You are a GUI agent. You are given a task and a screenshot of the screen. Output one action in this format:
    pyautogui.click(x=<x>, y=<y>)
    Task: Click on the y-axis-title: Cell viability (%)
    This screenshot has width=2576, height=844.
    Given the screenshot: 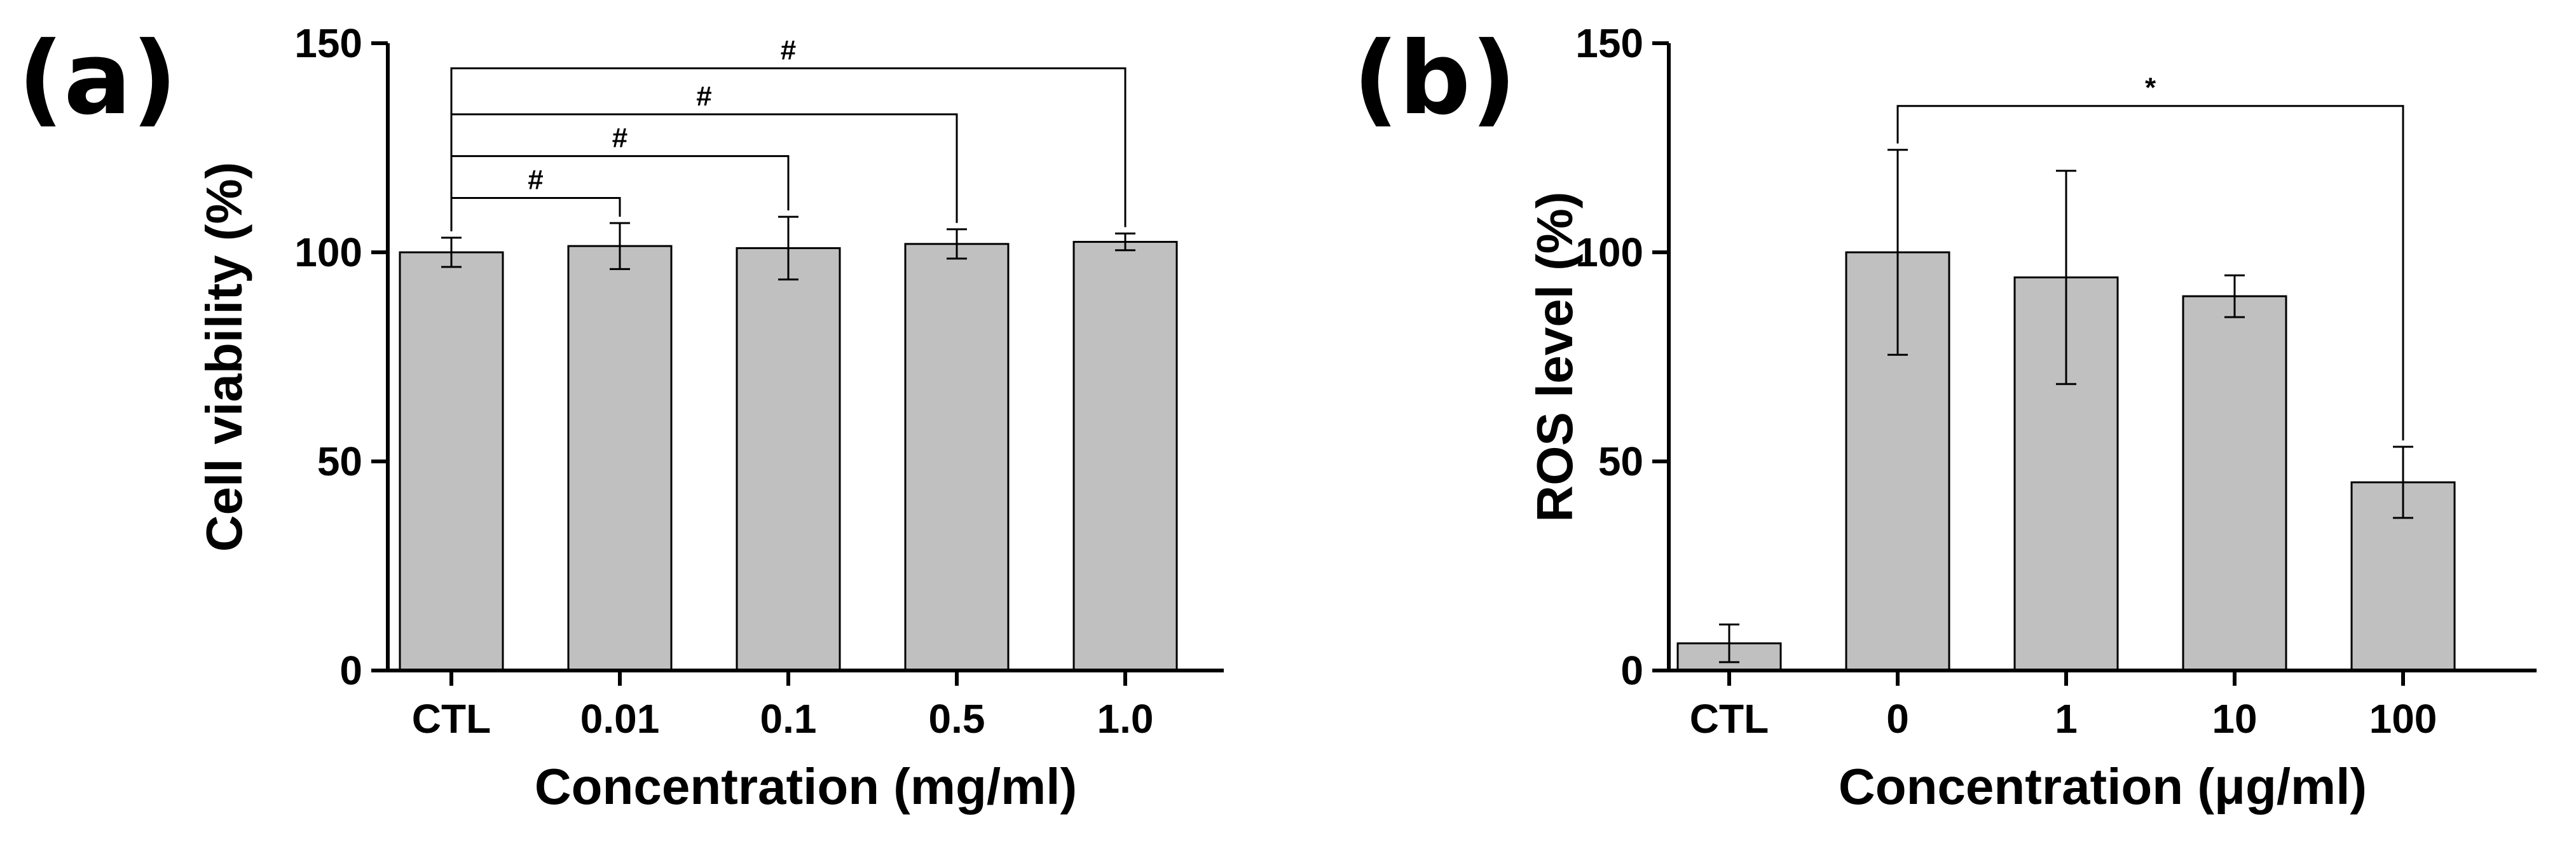 What is the action you would take?
    pyautogui.click(x=224, y=357)
    